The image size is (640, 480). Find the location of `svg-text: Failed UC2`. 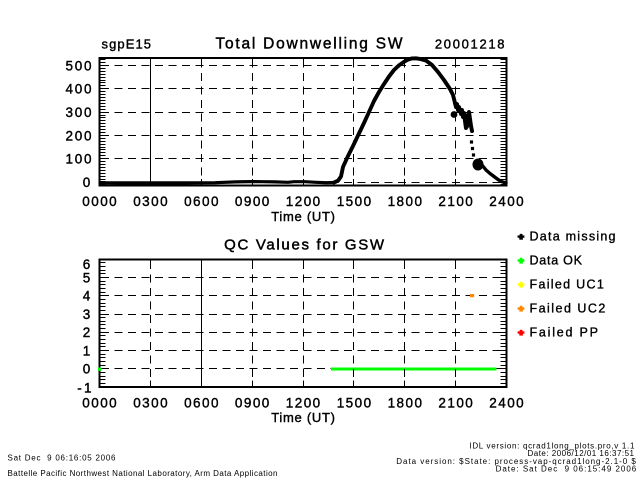

svg-text: Failed UC2 is located at coordinates (568, 309).